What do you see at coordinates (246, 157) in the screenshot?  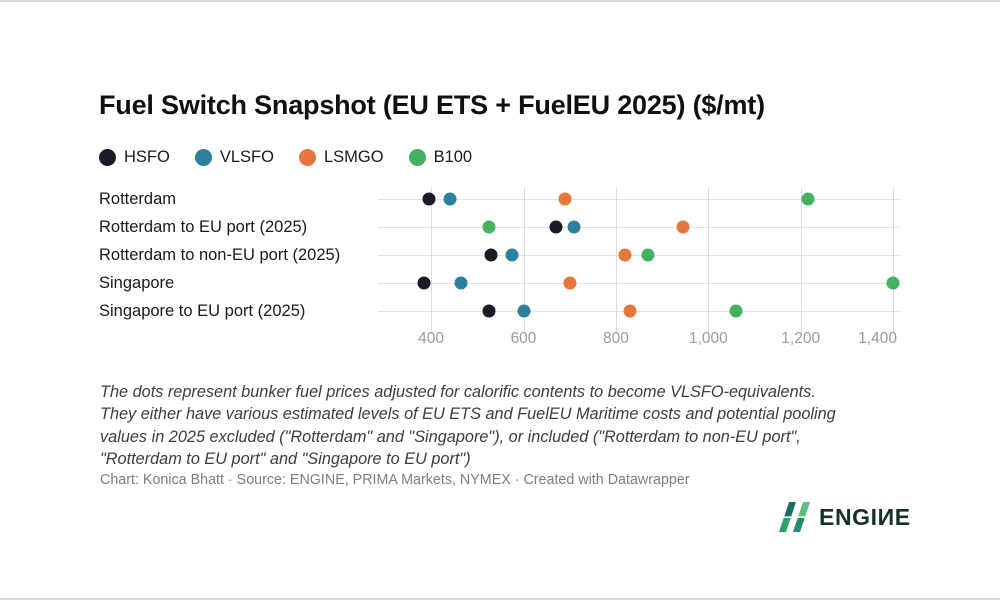 I see `legend-label: VLSFO` at bounding box center [246, 157].